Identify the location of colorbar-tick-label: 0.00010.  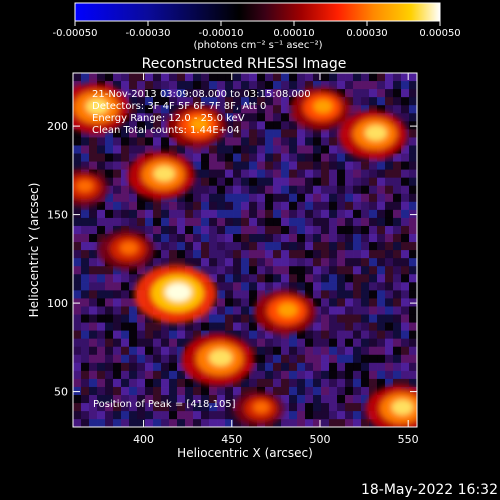
(293, 33).